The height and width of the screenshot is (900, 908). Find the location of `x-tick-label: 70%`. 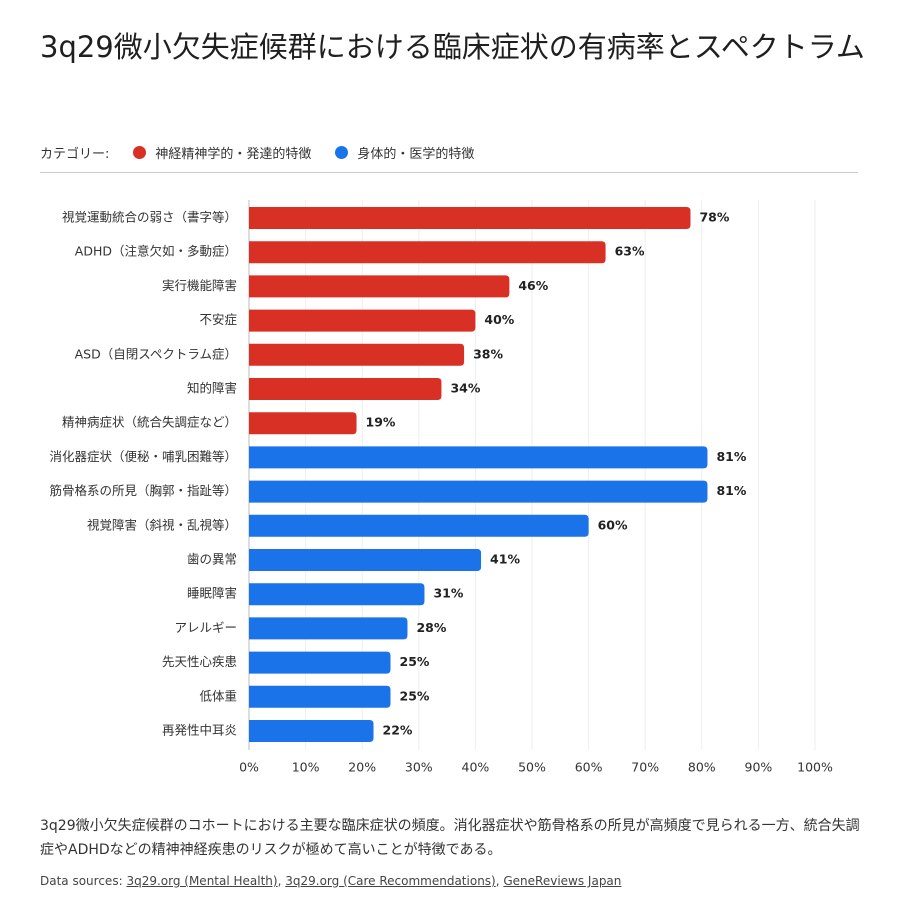

x-tick-label: 70% is located at coordinates (645, 767).